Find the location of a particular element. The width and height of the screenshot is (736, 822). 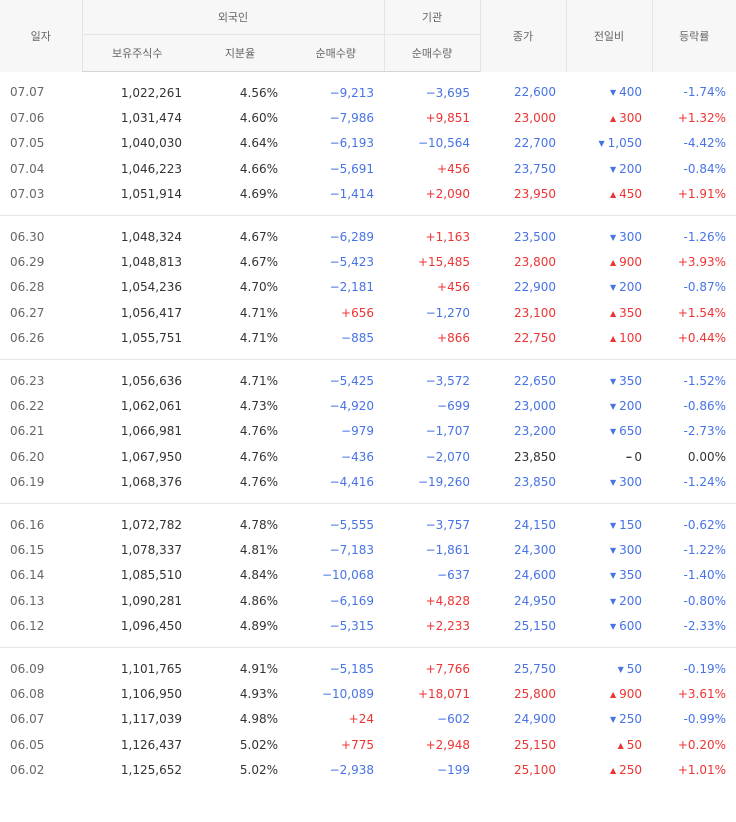

cell-date: 06.20 is located at coordinates (27, 456).